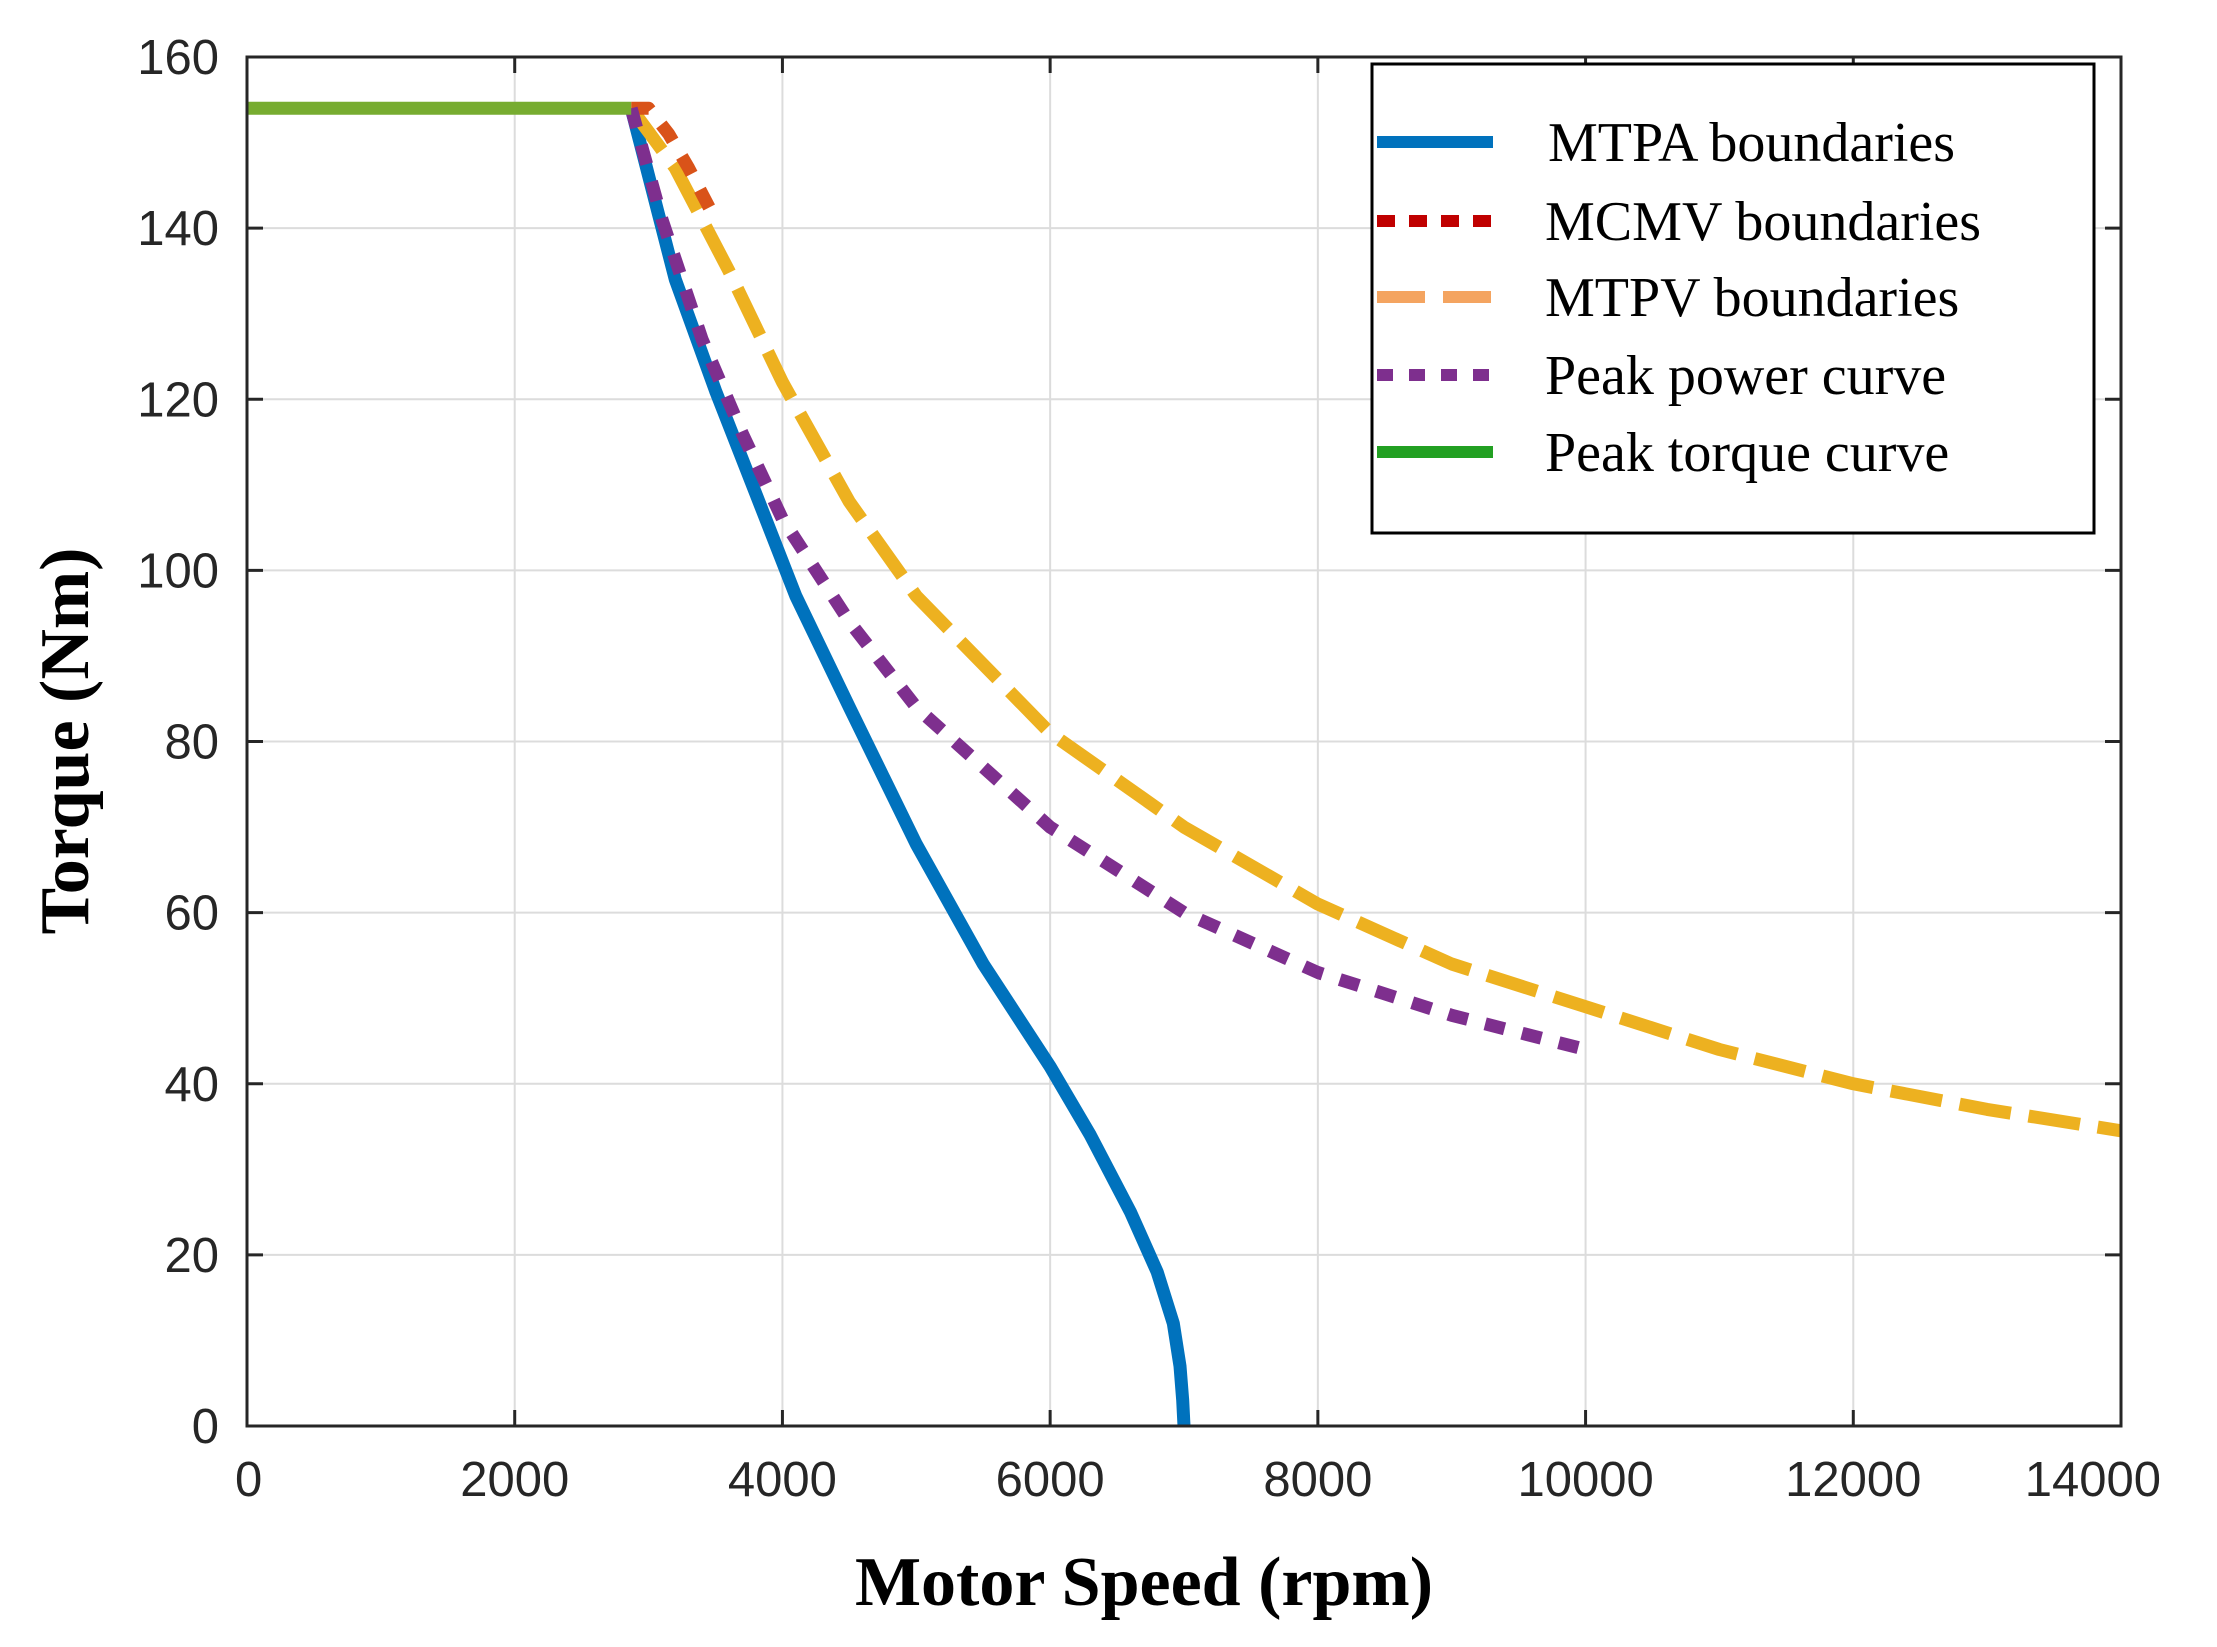 The image size is (2217, 1647). Describe the element at coordinates (191, 914) in the screenshot. I see `y-tick-label: 60` at that location.